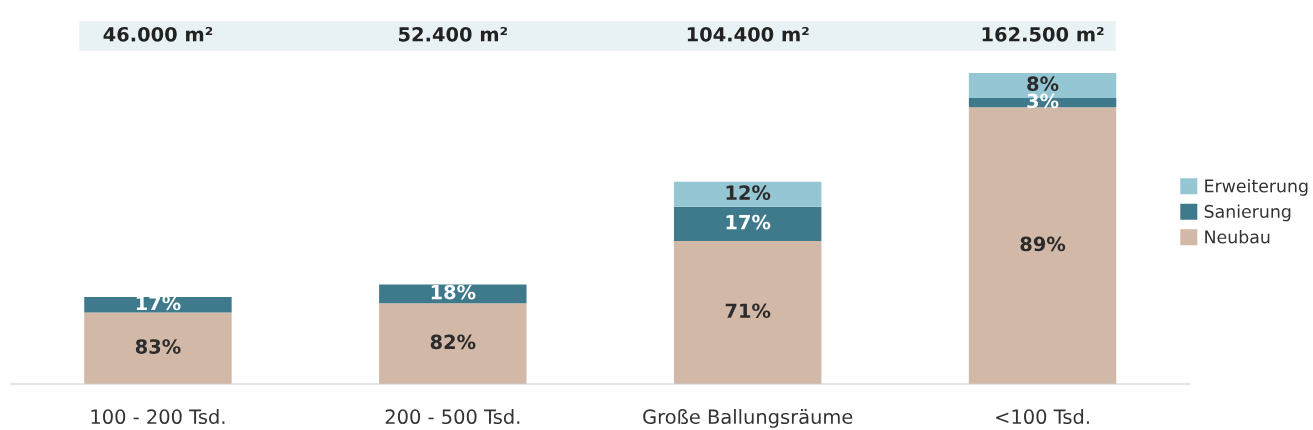 This screenshot has width=1313, height=430. What do you see at coordinates (453, 34) in the screenshot?
I see `text: 52.400 m²` at bounding box center [453, 34].